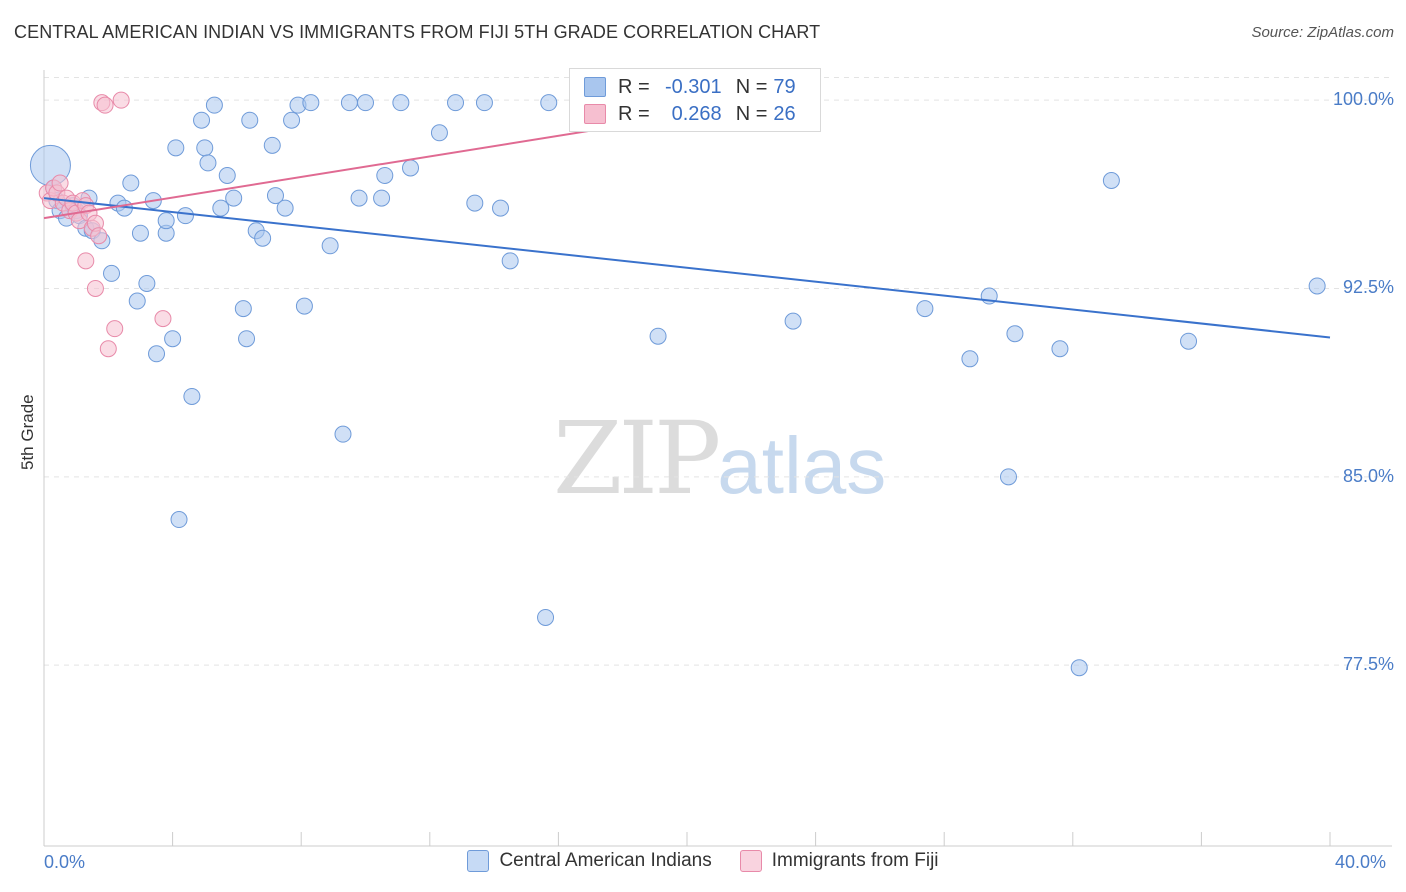  What do you see at coordinates (1361, 862) in the screenshot?
I see `x-tick-label-max: 40.0%` at bounding box center [1361, 862].